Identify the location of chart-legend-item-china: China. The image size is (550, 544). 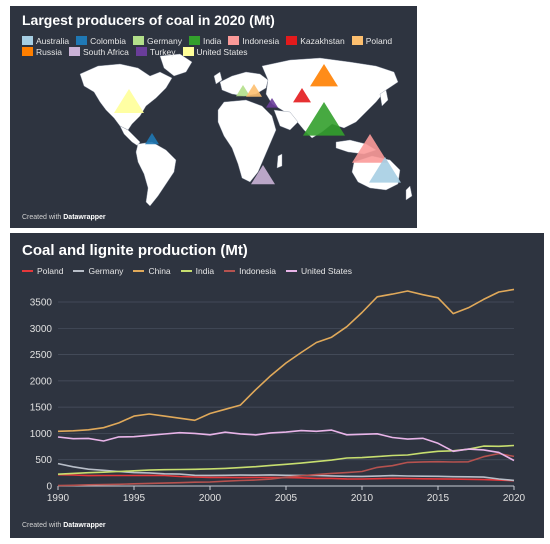
(152, 270).